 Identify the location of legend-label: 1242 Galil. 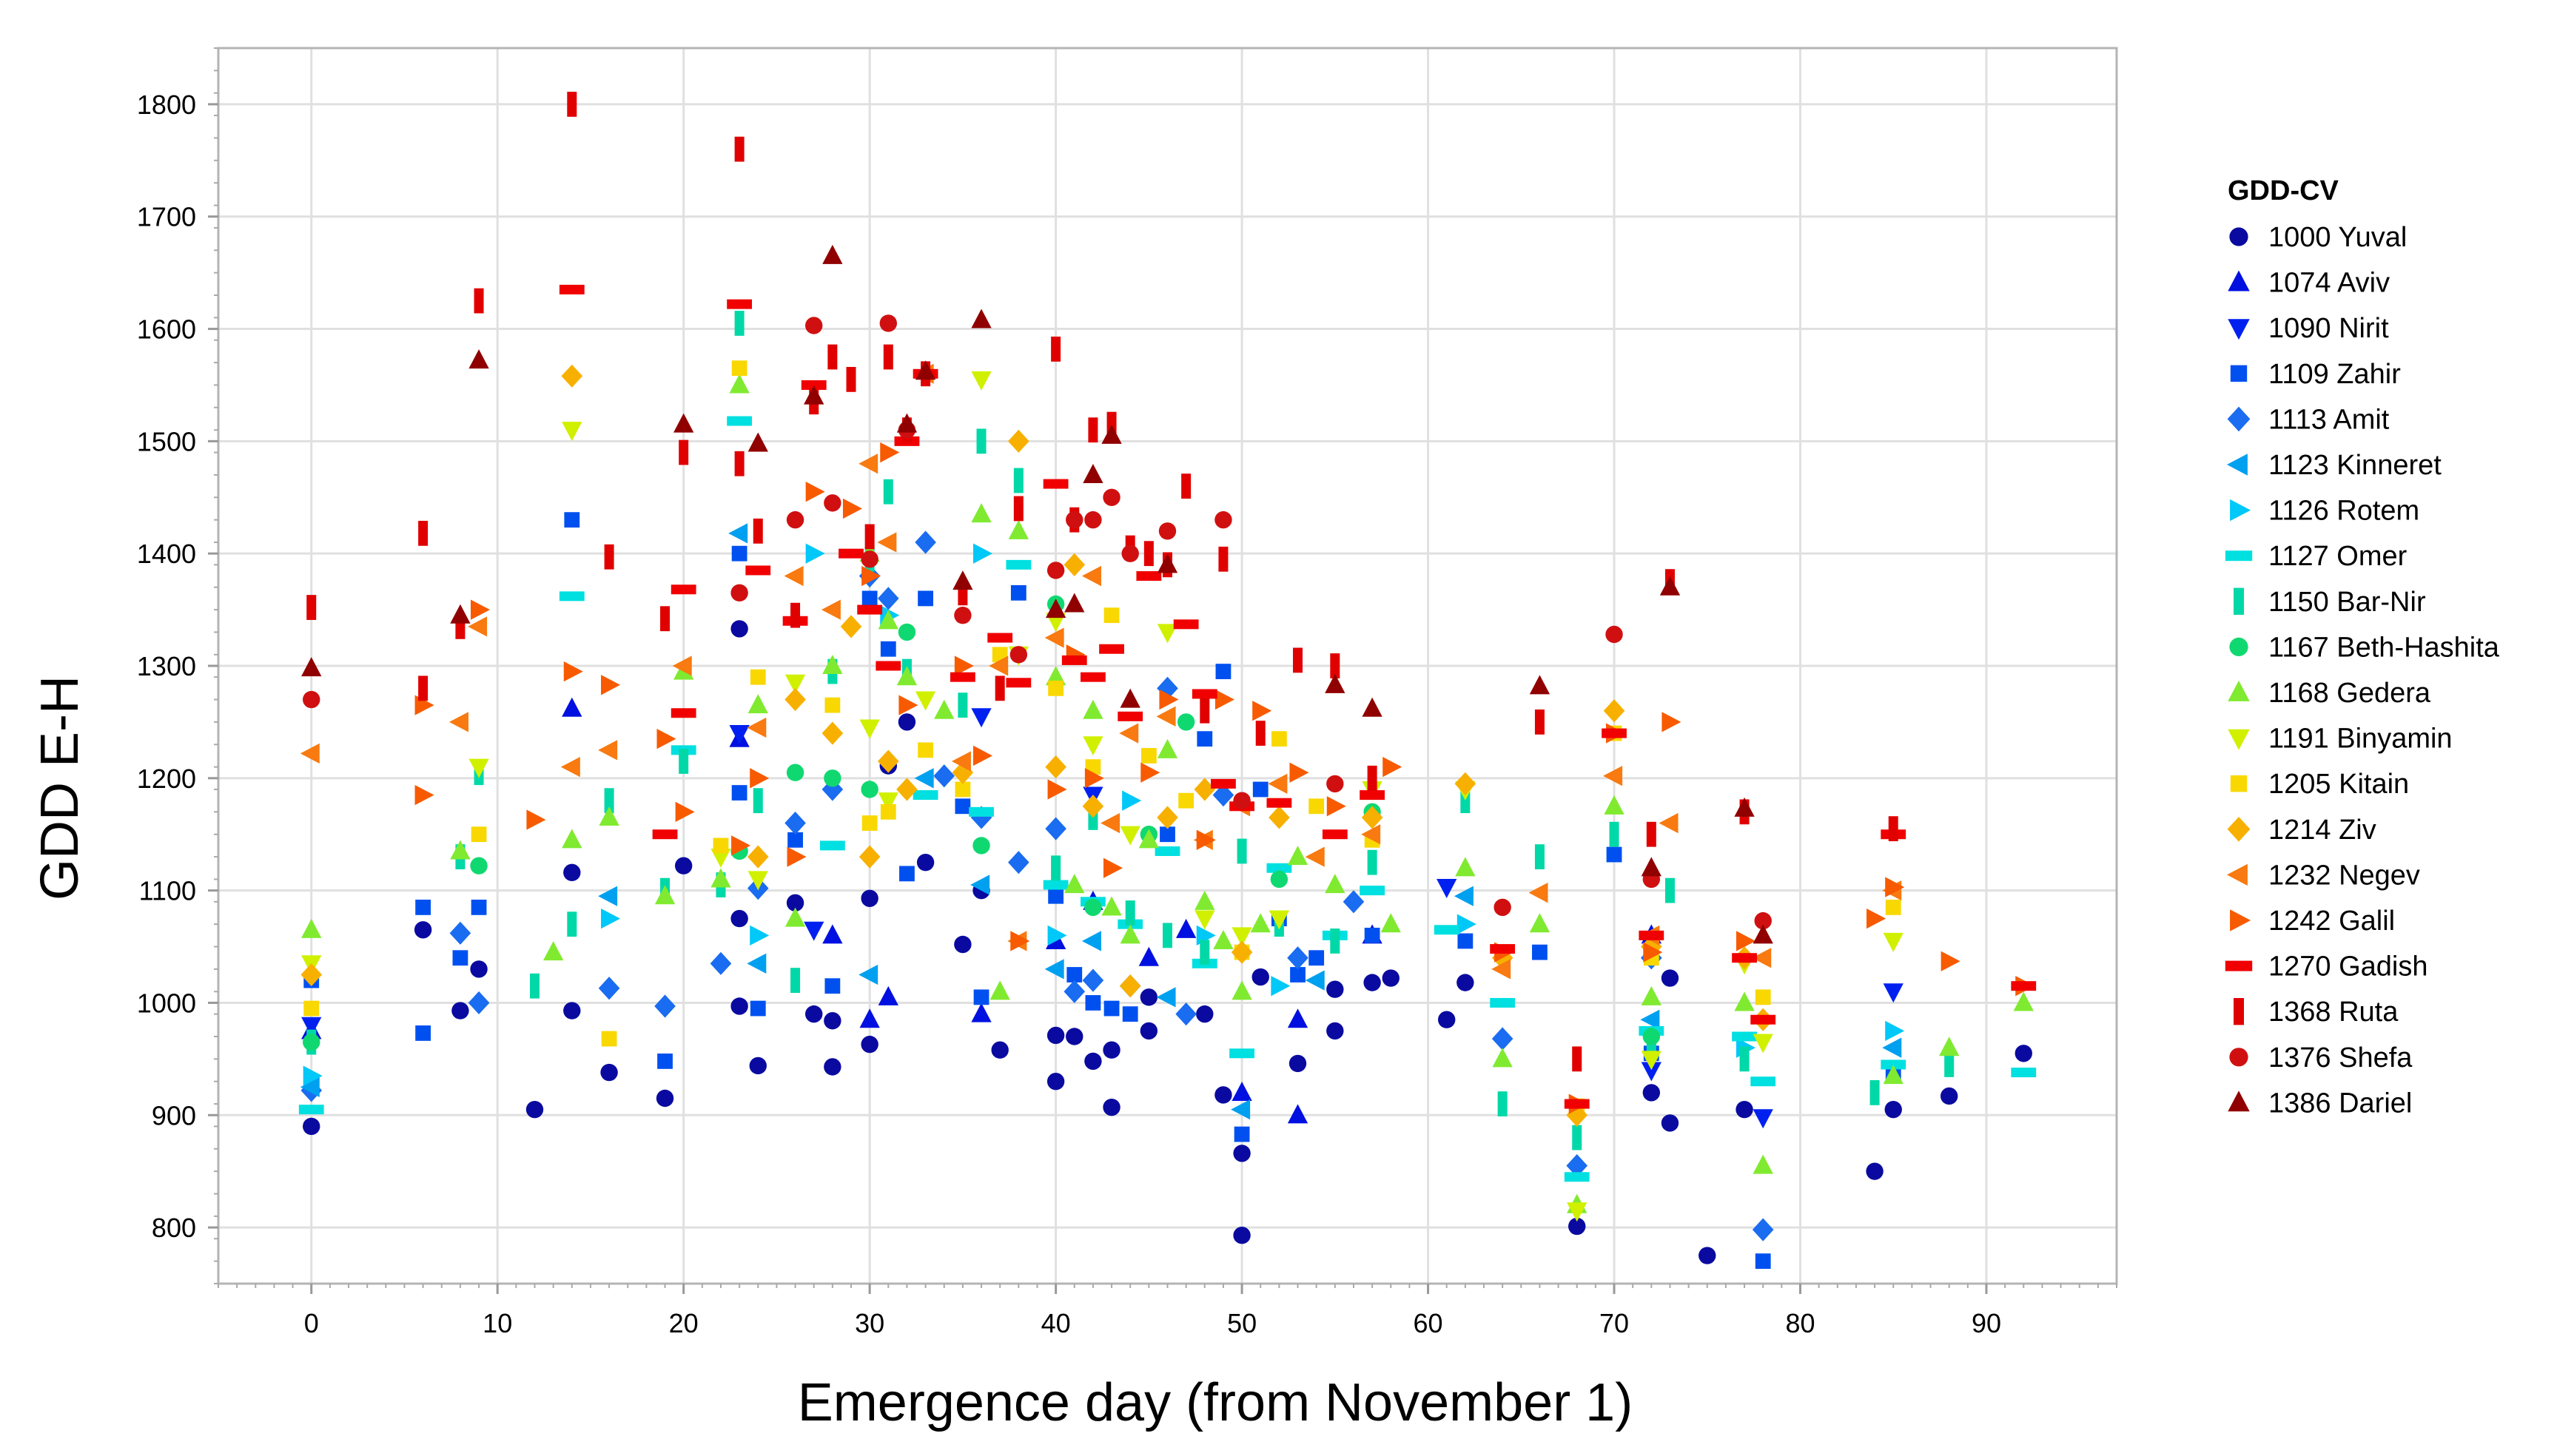
(2331, 922).